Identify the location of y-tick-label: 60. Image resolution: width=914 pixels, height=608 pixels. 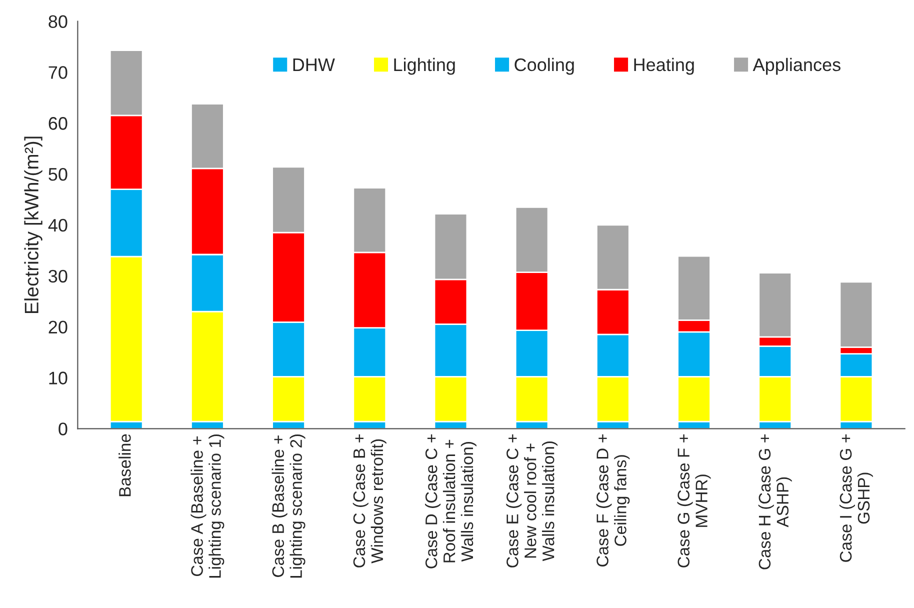
(58, 123).